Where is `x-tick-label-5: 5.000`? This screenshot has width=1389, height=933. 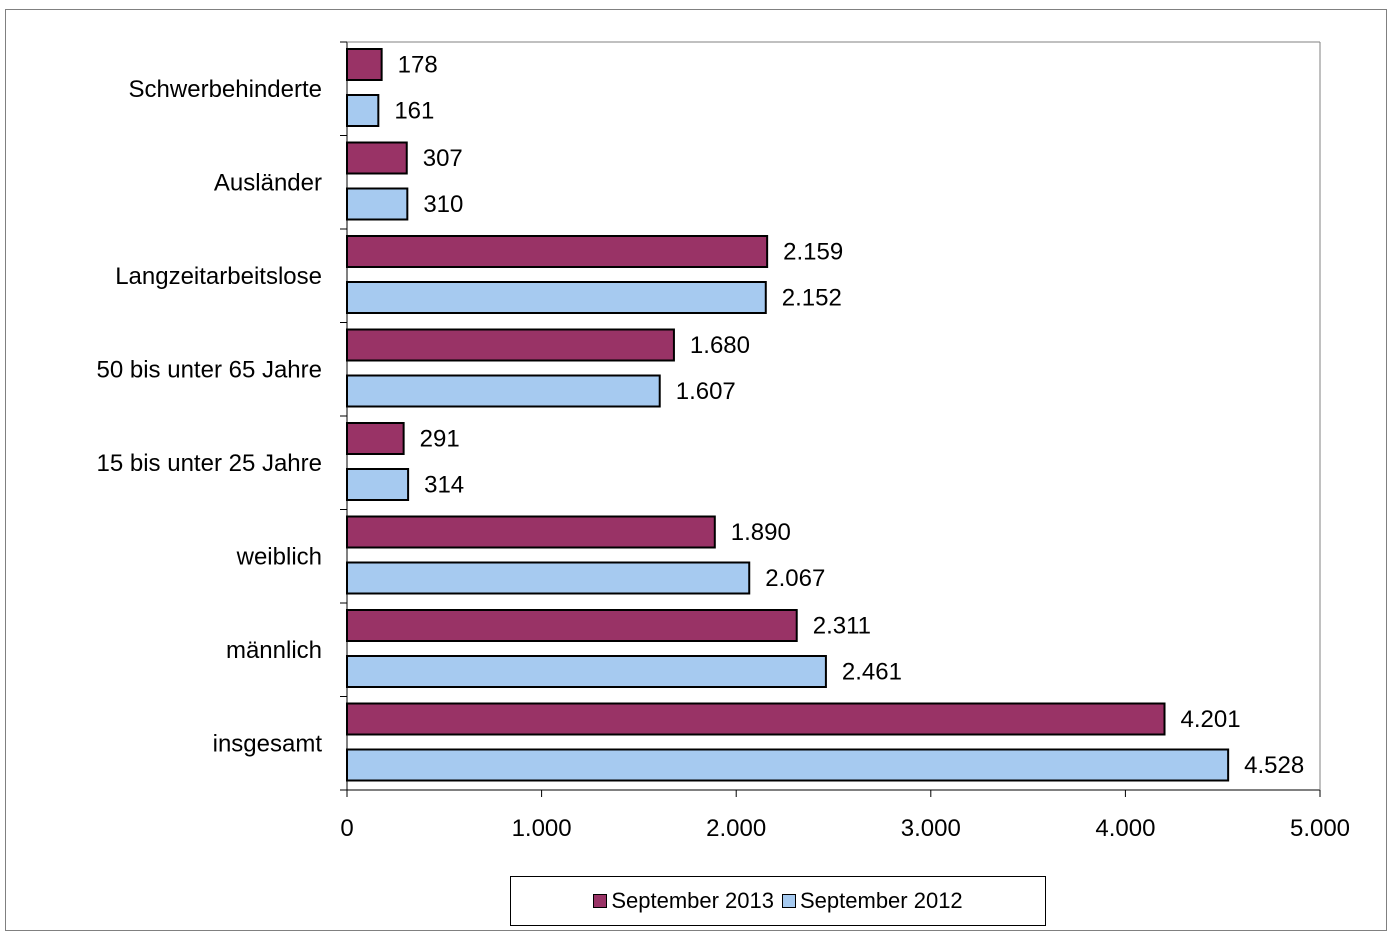 x-tick-label-5: 5.000 is located at coordinates (1320, 828).